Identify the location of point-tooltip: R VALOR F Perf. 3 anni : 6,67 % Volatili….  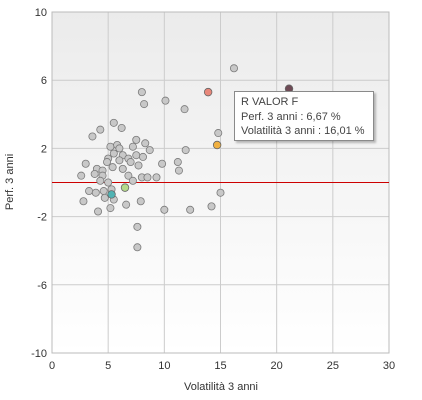
(304, 116).